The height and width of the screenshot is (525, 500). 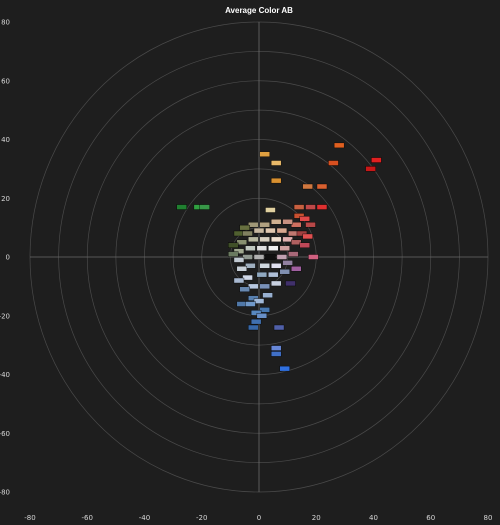 I want to click on x-tick-label: 40, so click(x=373, y=518).